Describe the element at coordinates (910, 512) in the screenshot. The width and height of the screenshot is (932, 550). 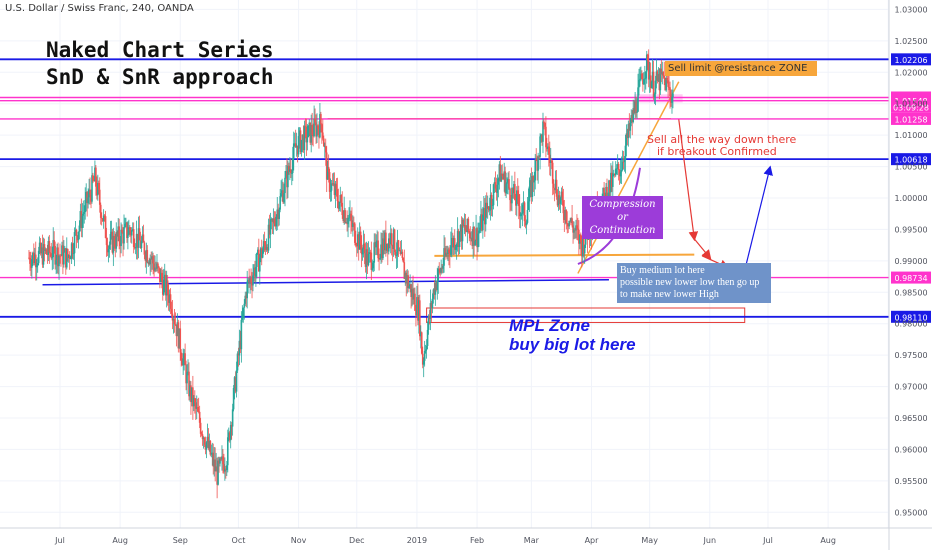
I see `y-tick-label-16: 0.95000` at that location.